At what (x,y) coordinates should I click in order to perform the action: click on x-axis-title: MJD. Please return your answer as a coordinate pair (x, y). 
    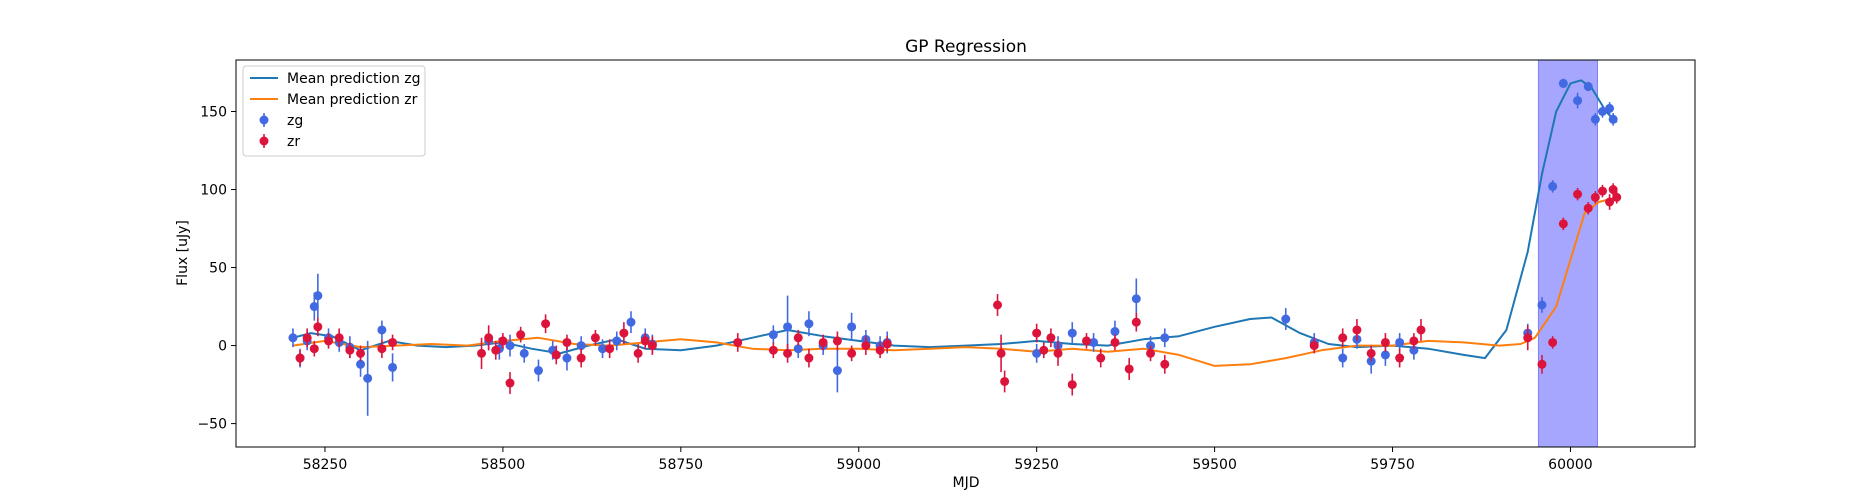
    Looking at the image, I should click on (966, 483).